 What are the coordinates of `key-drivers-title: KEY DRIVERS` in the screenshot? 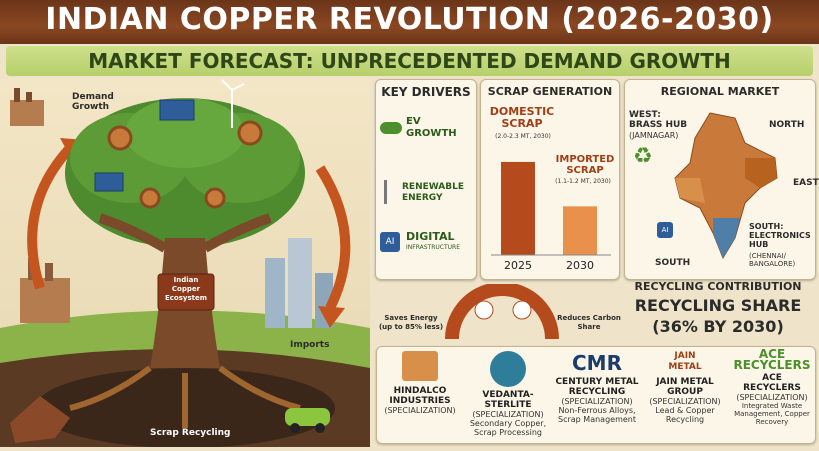 It's located at (426, 92).